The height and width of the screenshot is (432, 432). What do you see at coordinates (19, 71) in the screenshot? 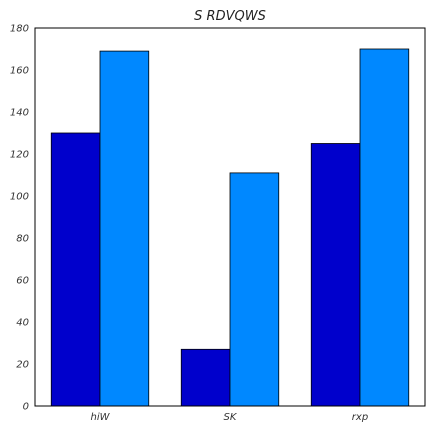
I see `y-tick-label: 160` at bounding box center [19, 71].